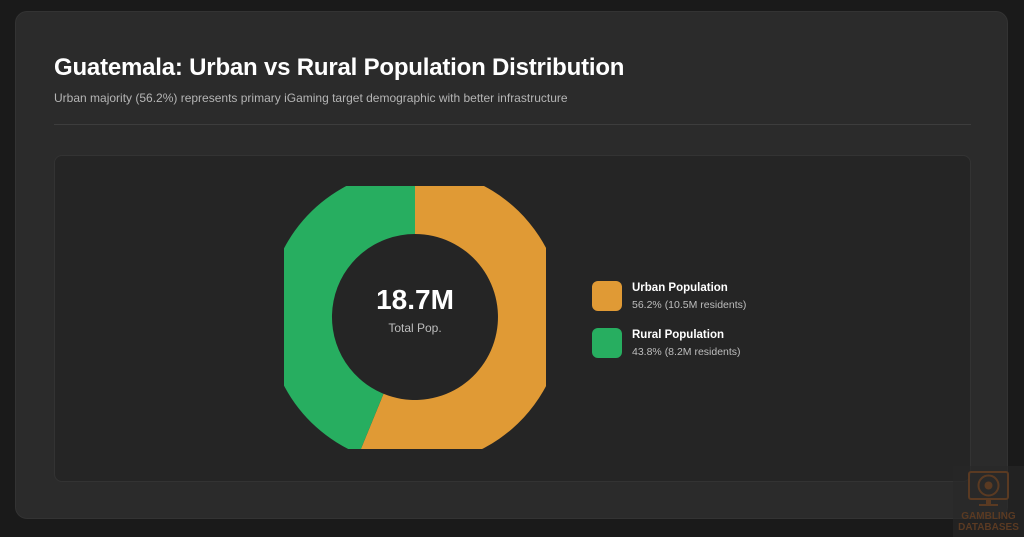  I want to click on legend-label: Rural Population, so click(678, 335).